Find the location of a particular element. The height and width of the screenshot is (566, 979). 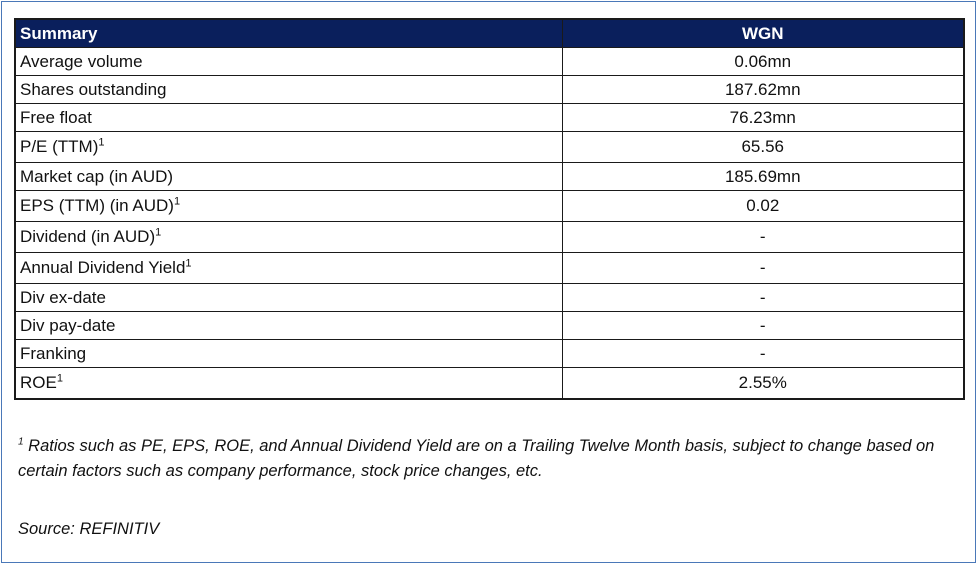

row-value: 0.02 is located at coordinates (763, 206).